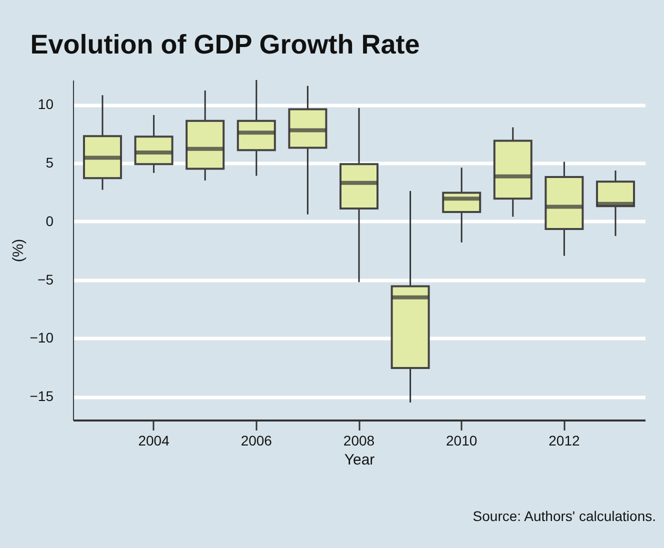 The image size is (664, 548). I want to click on x-tick-label: 2008, so click(359, 440).